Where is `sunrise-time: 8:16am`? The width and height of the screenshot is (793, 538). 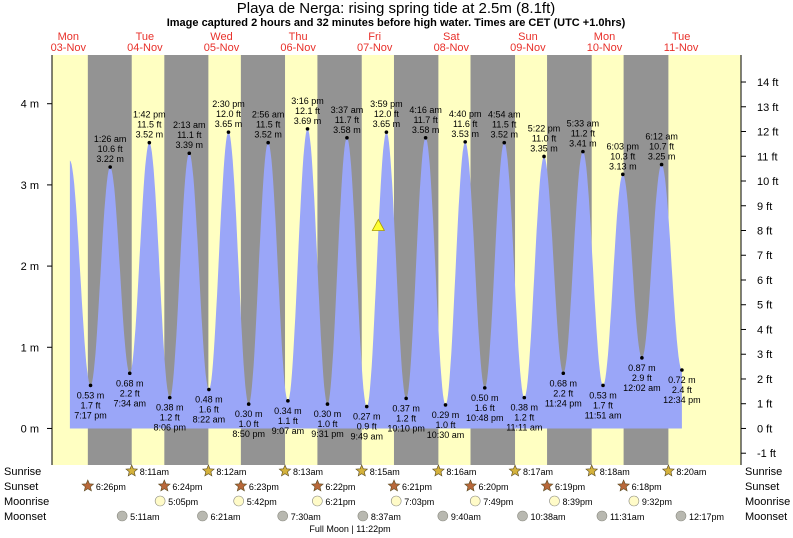
sunrise-time: 8:16am is located at coordinates (461, 472).